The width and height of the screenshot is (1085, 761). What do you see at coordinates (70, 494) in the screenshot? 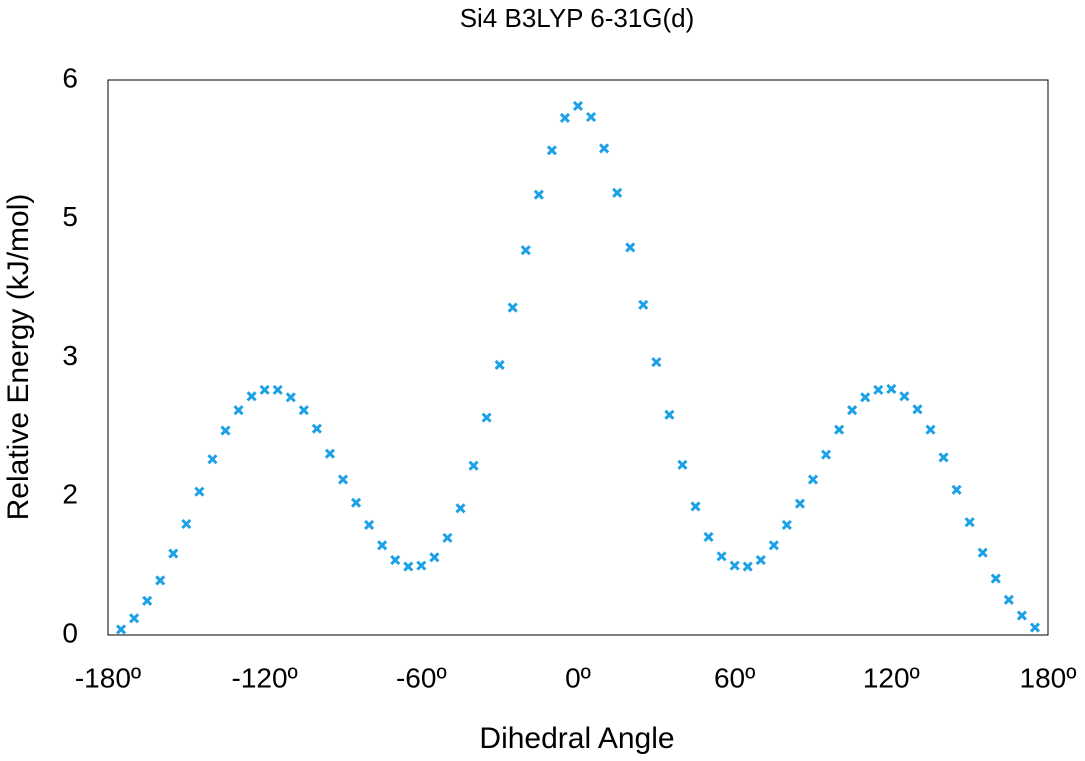
I see `y-tick-label: 2` at bounding box center [70, 494].